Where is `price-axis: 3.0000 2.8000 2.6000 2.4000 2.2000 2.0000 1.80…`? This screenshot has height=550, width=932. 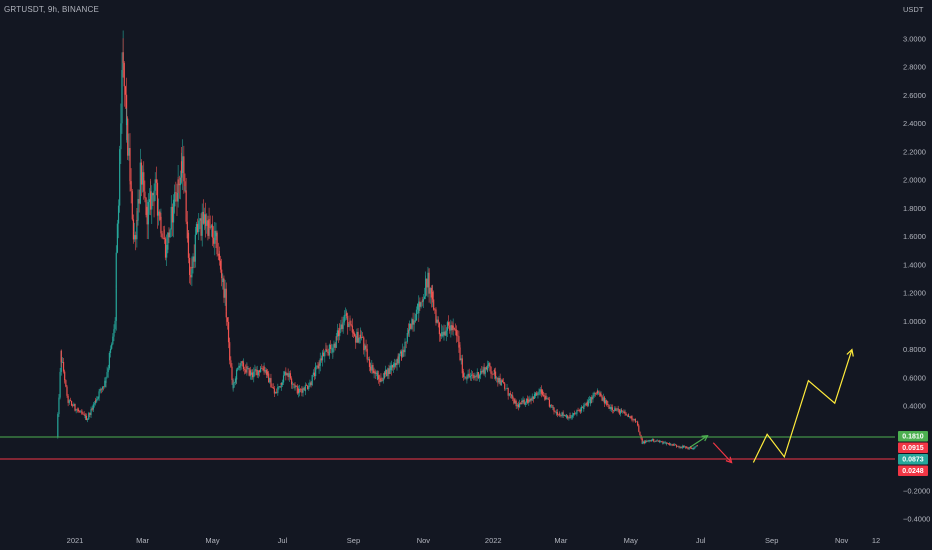
price-axis: 3.0000 2.8000 2.6000 2.4000 2.2000 2.0000 1.80… is located at coordinates (916, 279).